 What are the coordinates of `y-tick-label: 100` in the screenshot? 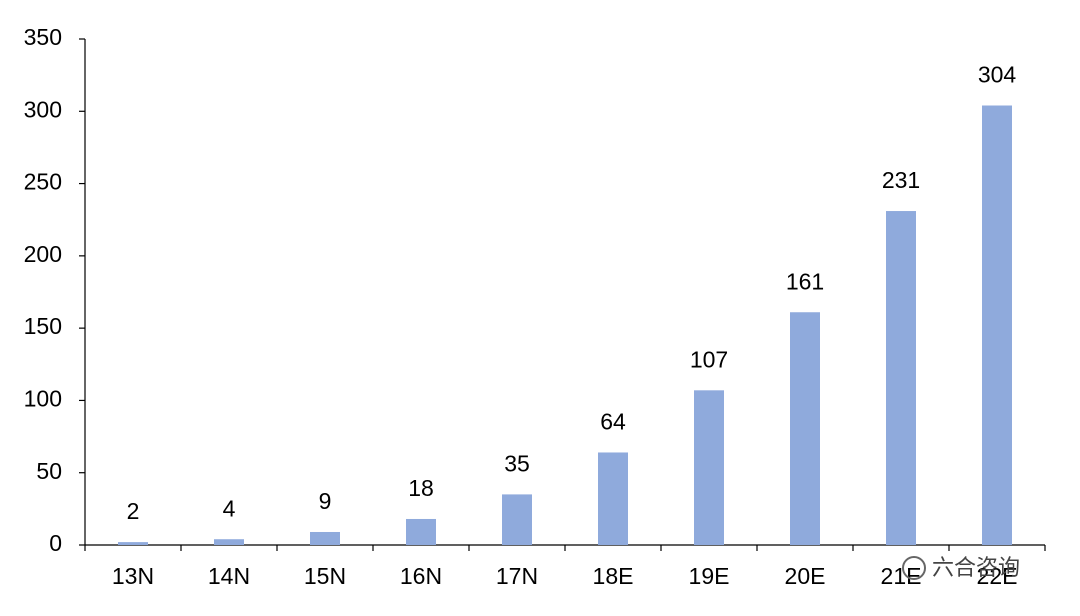 It's located at (43, 399).